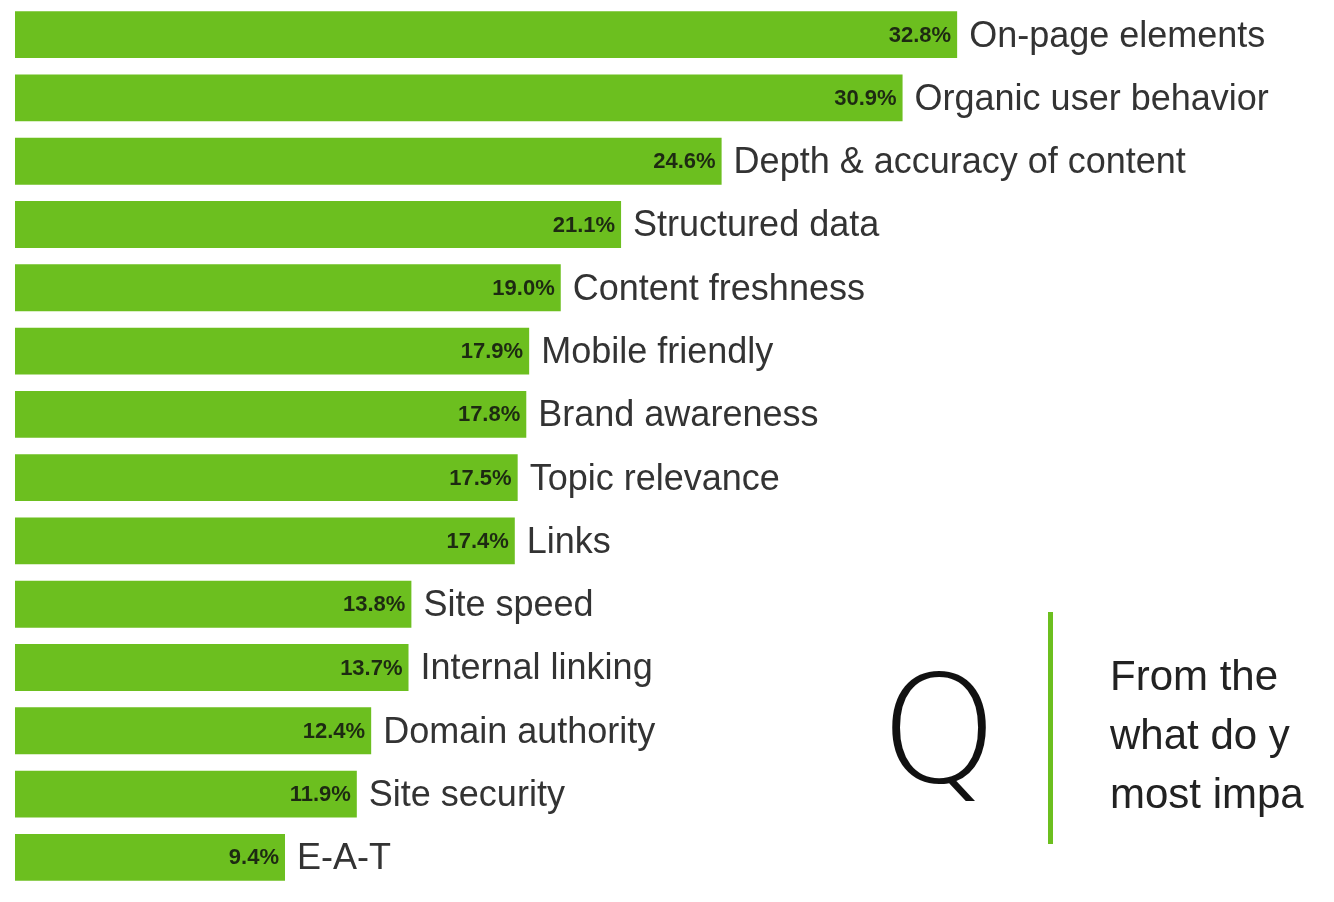 The image size is (1334, 902). Describe the element at coordinates (865, 97) in the screenshot. I see `data-label: 30.9%` at that location.